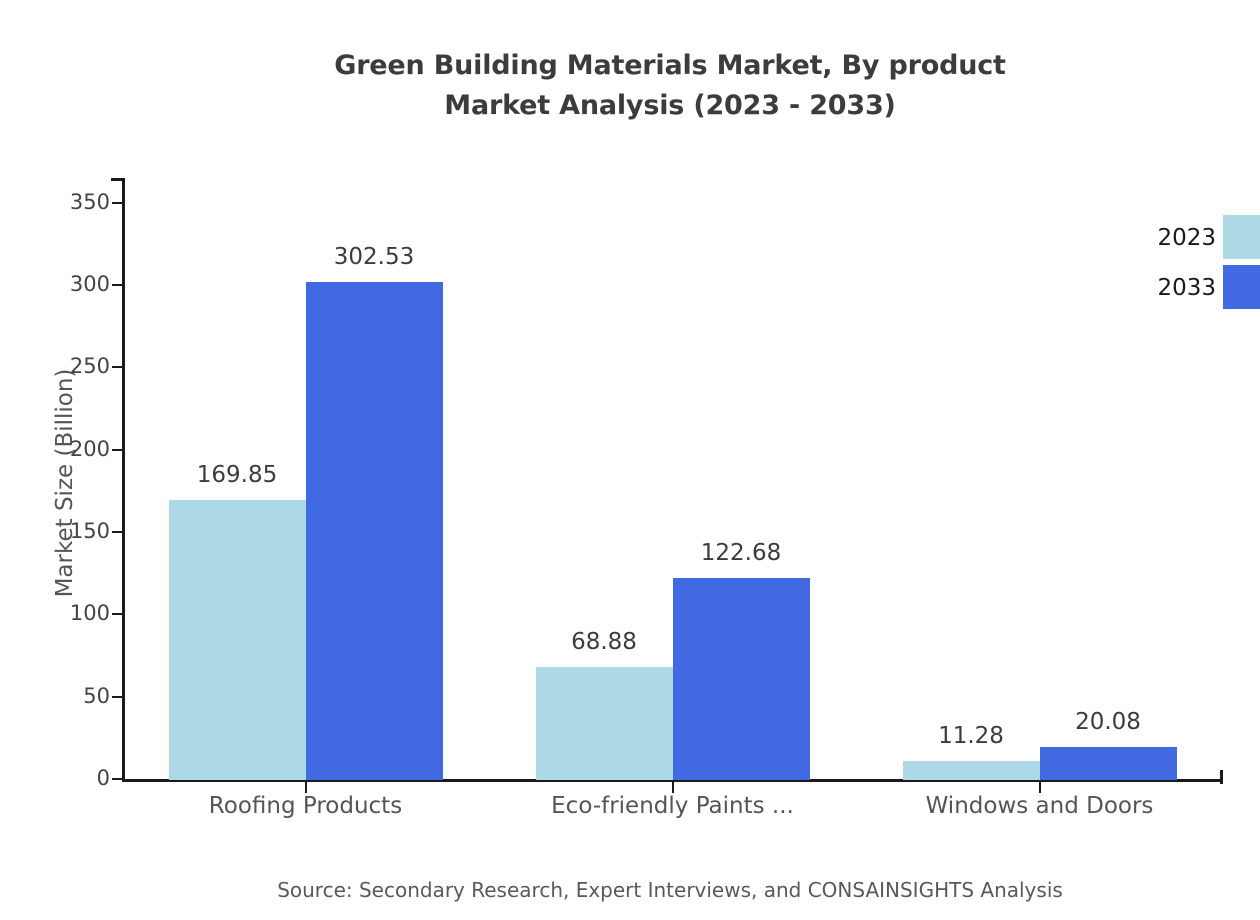  Describe the element at coordinates (1108, 721) in the screenshot. I see `bar-value-label: 20.08` at that location.